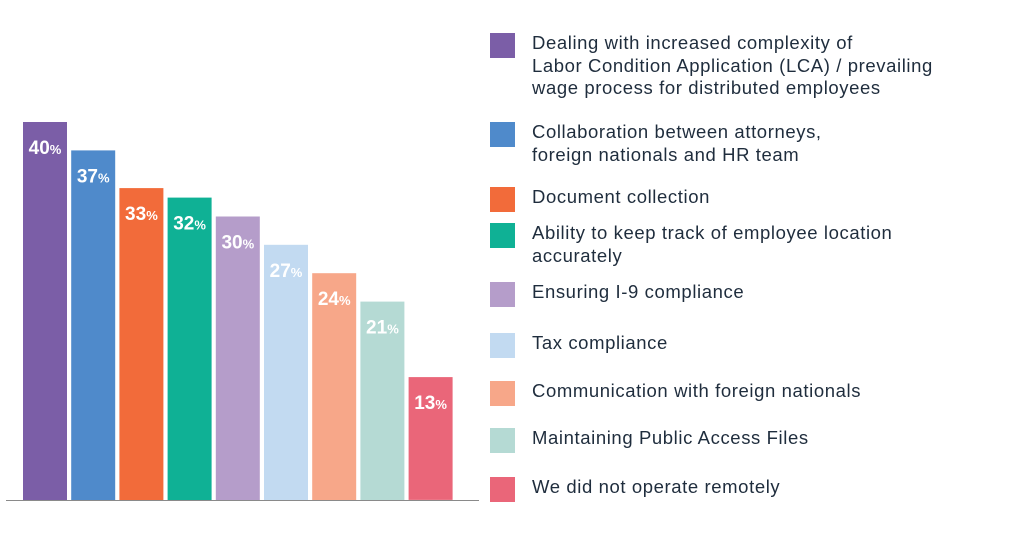 This screenshot has width=1016, height=546. Describe the element at coordinates (329, 299) in the screenshot. I see `bar-value-number: 24` at that location.